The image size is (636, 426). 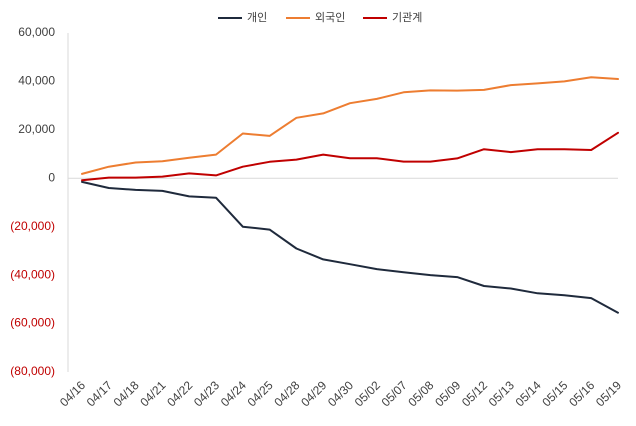 What do you see at coordinates (99, 393) in the screenshot?
I see `x-tick-label: 04/17` at bounding box center [99, 393].